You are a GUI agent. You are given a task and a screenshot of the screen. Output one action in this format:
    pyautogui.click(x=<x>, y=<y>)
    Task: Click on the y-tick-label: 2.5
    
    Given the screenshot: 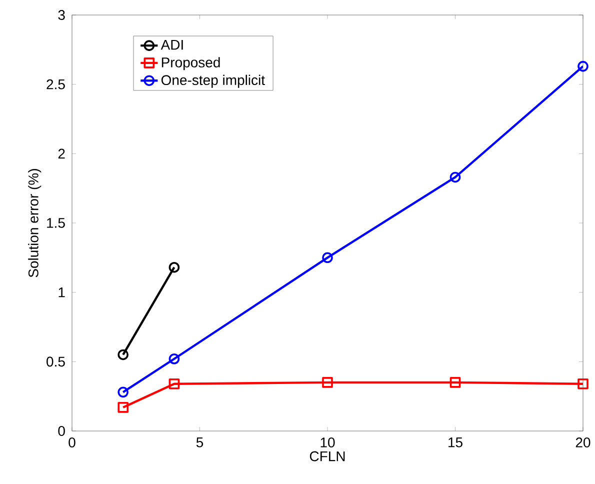 What is the action you would take?
    pyautogui.click(x=55, y=84)
    